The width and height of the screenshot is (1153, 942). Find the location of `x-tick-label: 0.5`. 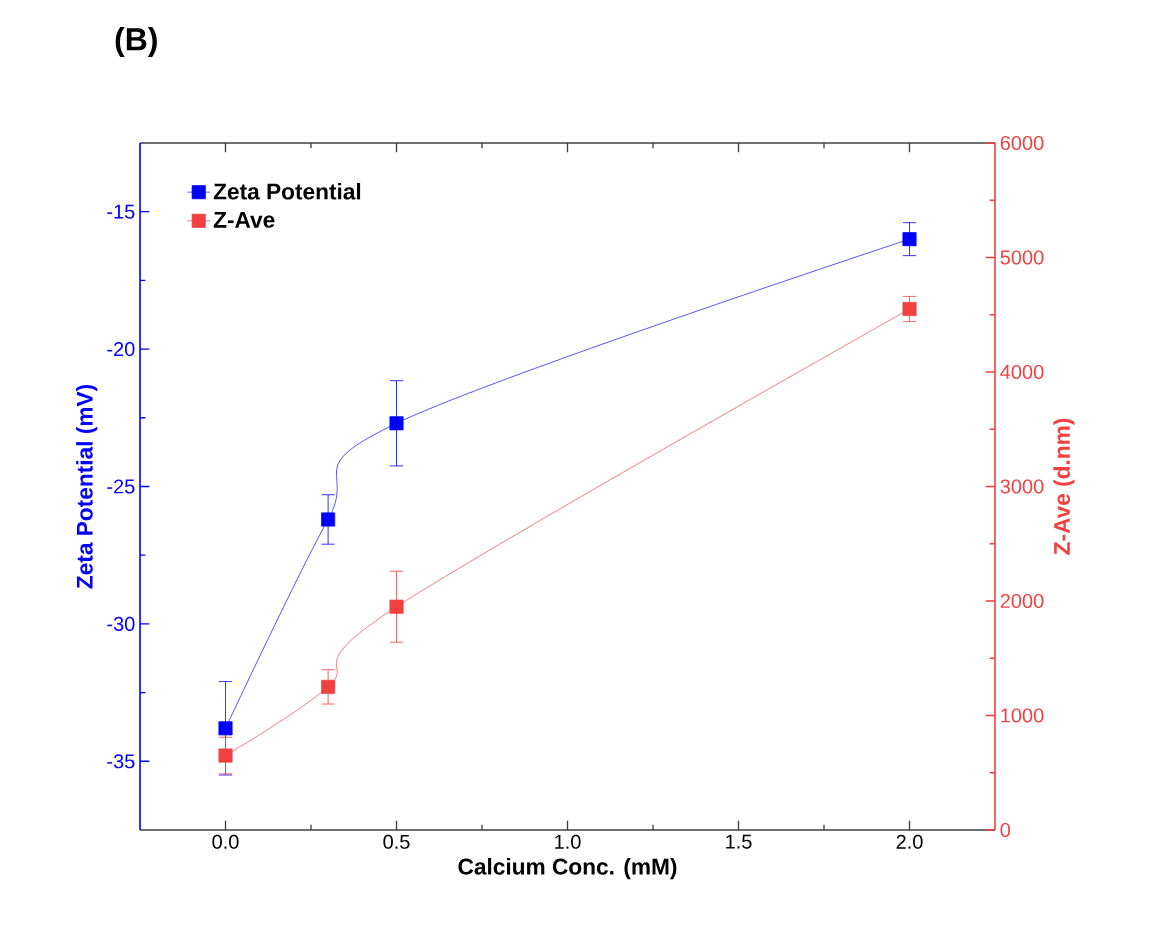

x-tick-label: 0.5 is located at coordinates (396, 841).